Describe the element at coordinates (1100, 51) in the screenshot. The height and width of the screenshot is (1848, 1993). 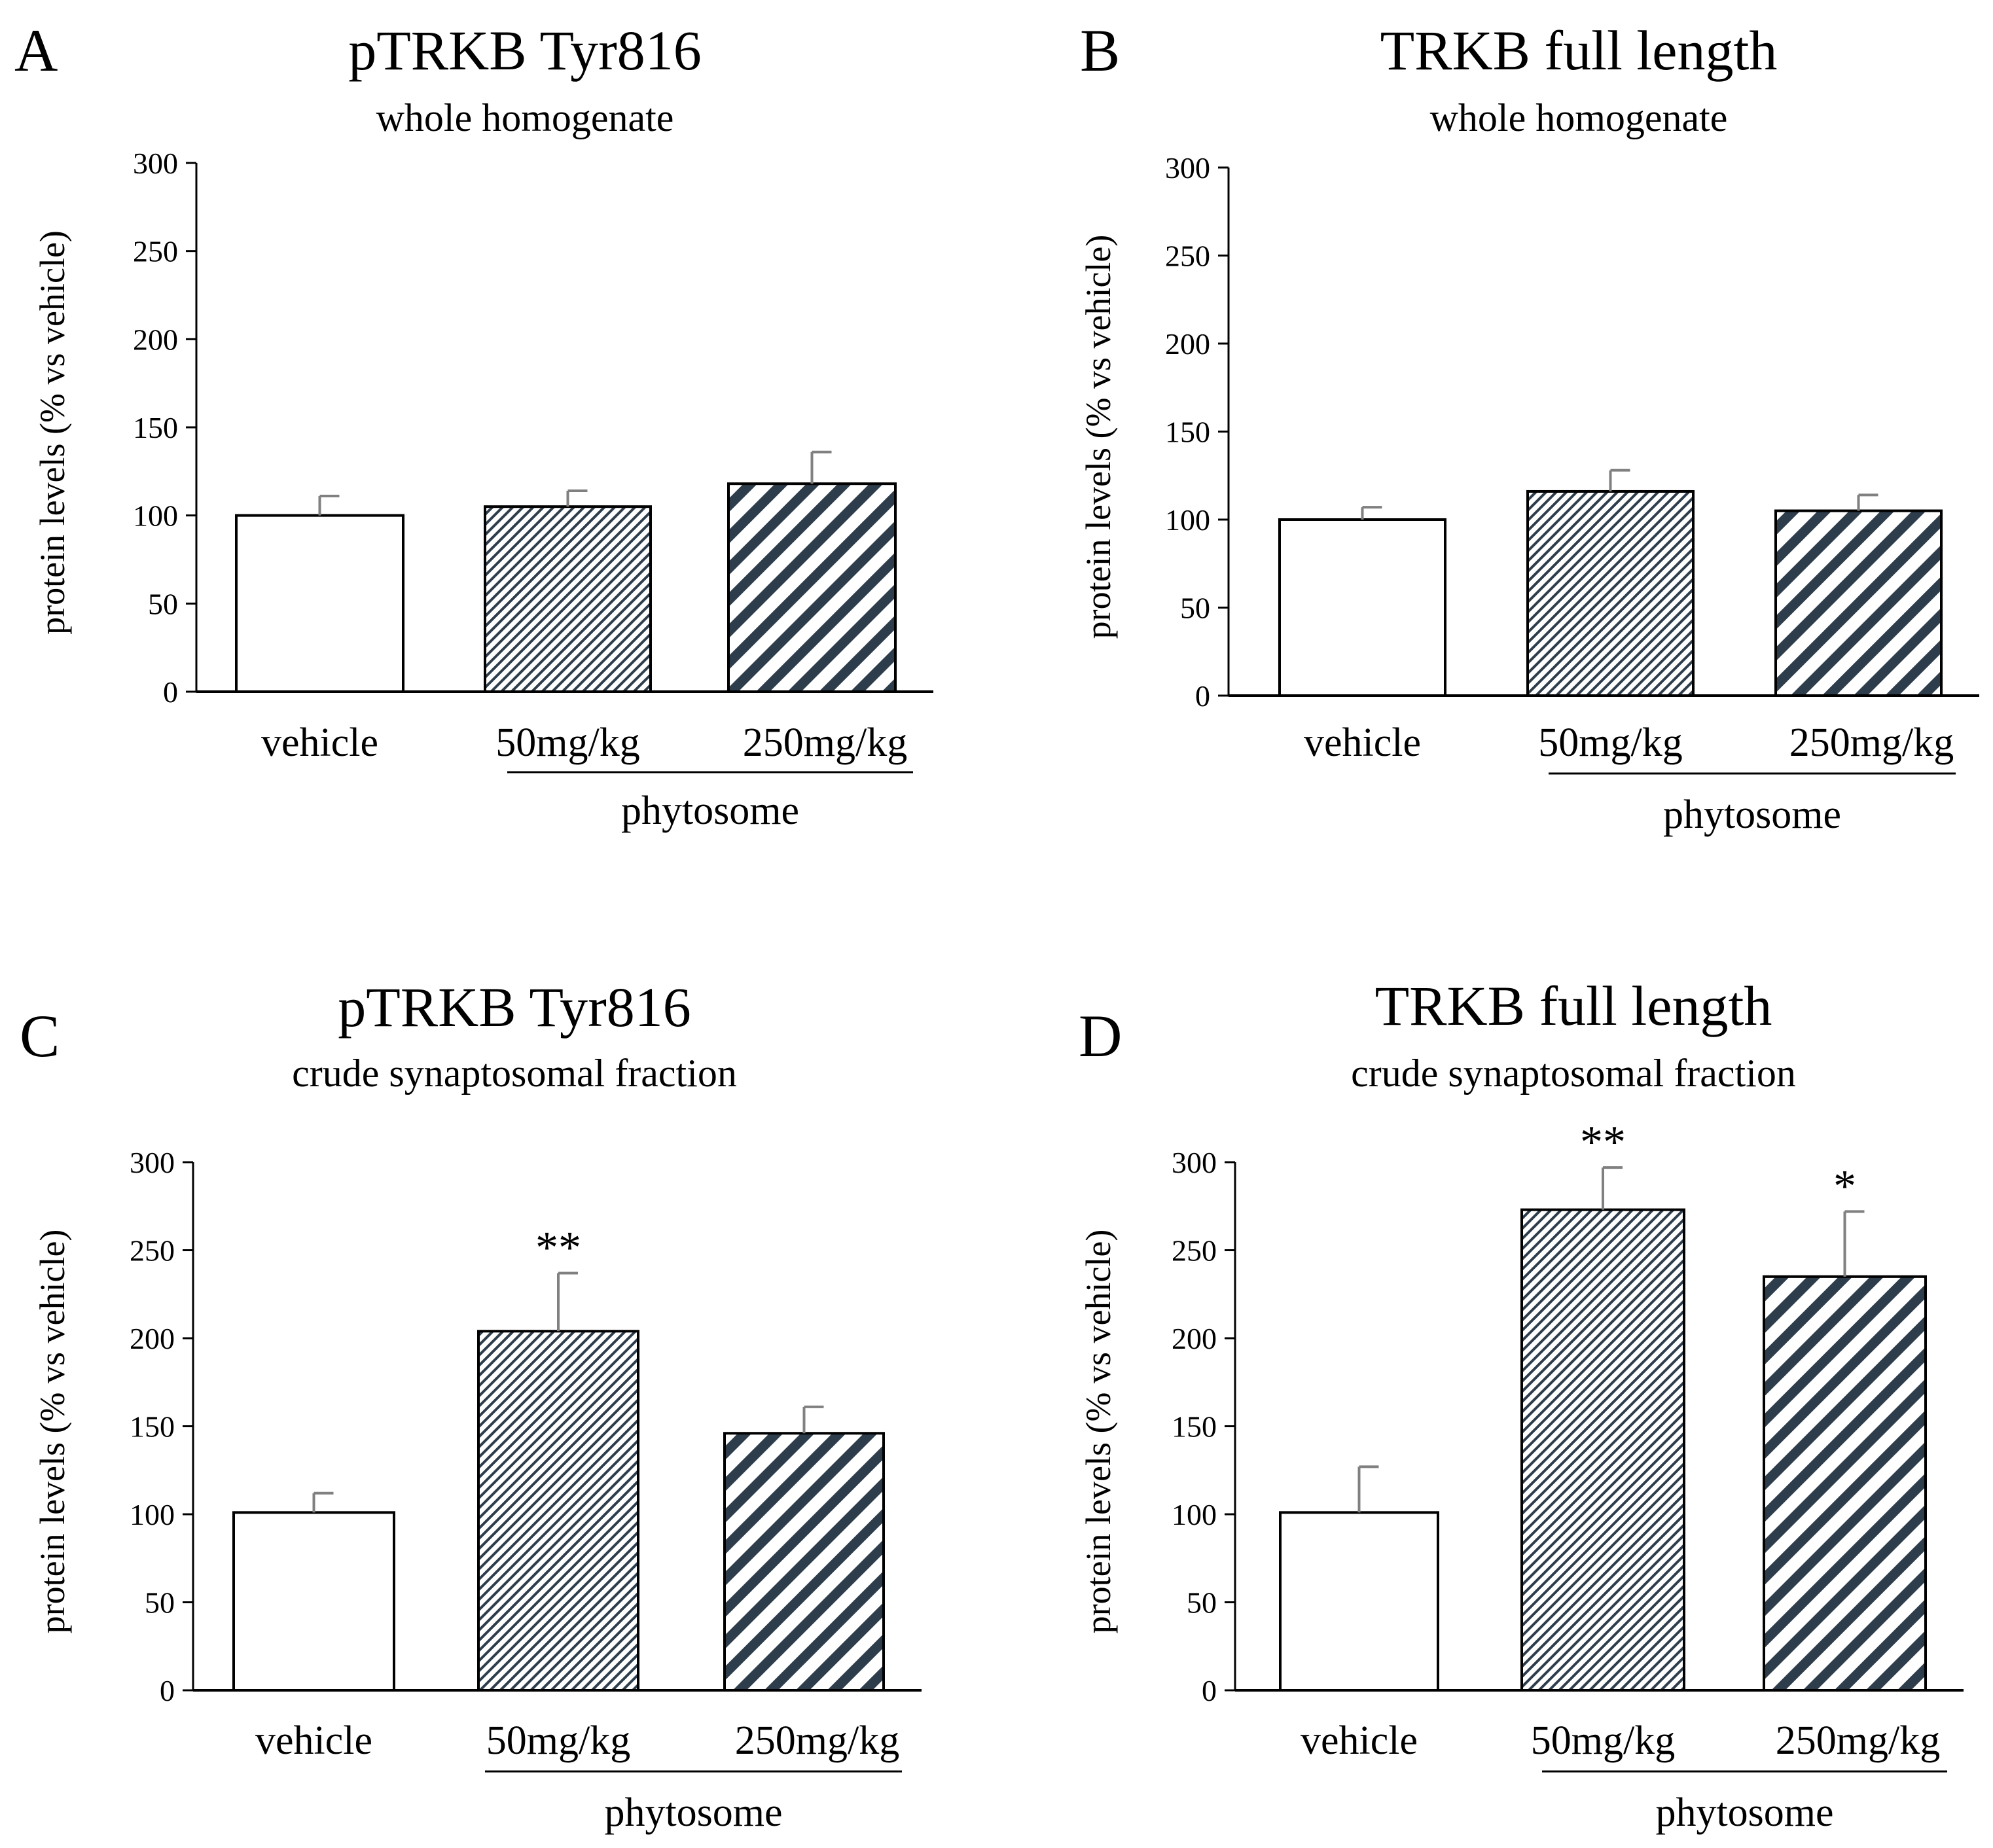
I see `panel-letter-b: B` at that location.